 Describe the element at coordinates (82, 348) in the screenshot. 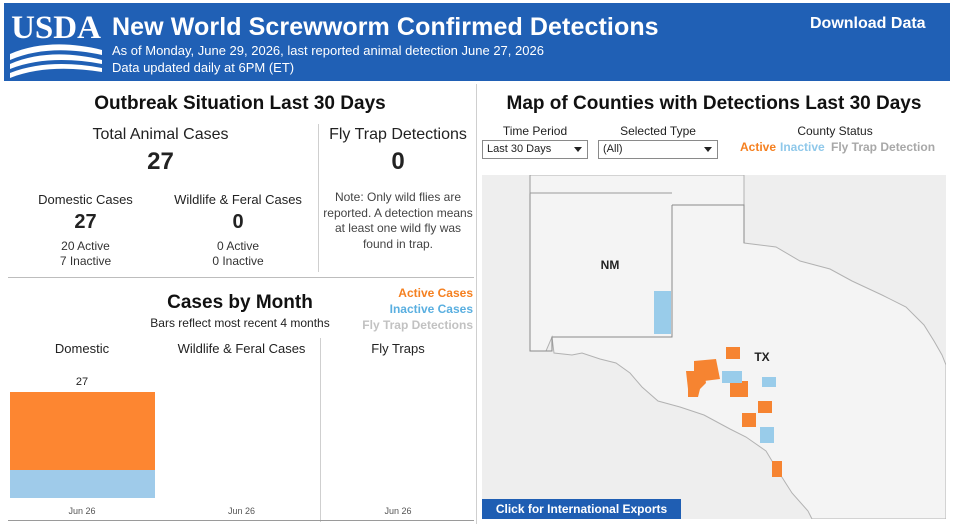

I see `domestic-column-label: Domestic` at that location.